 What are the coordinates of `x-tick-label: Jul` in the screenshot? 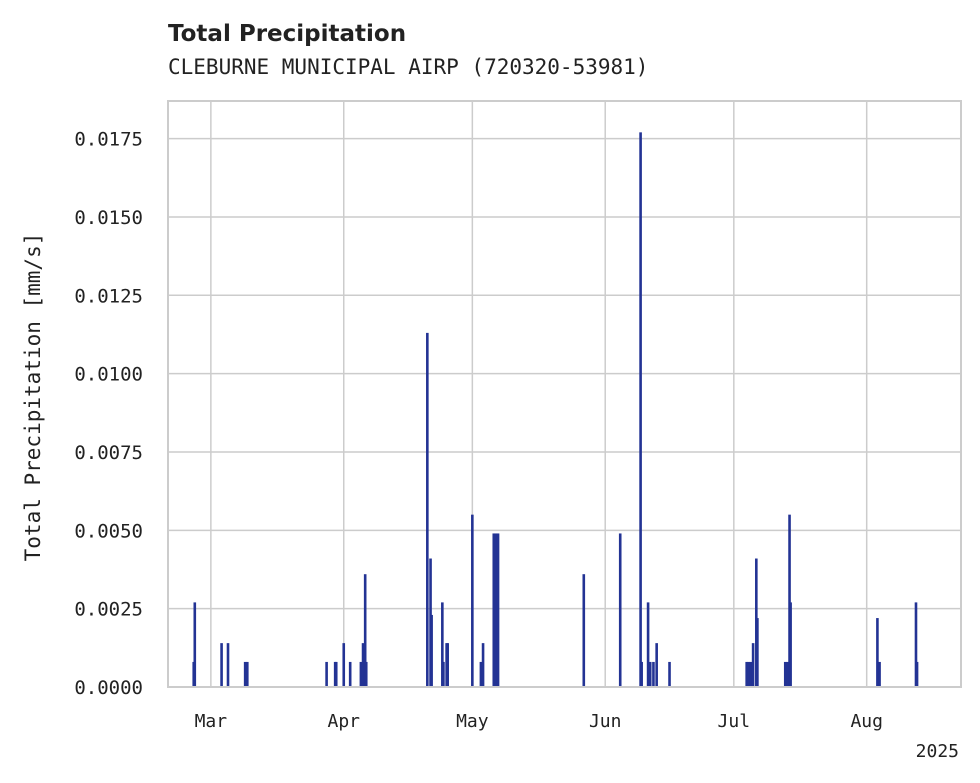 It's located at (734, 721).